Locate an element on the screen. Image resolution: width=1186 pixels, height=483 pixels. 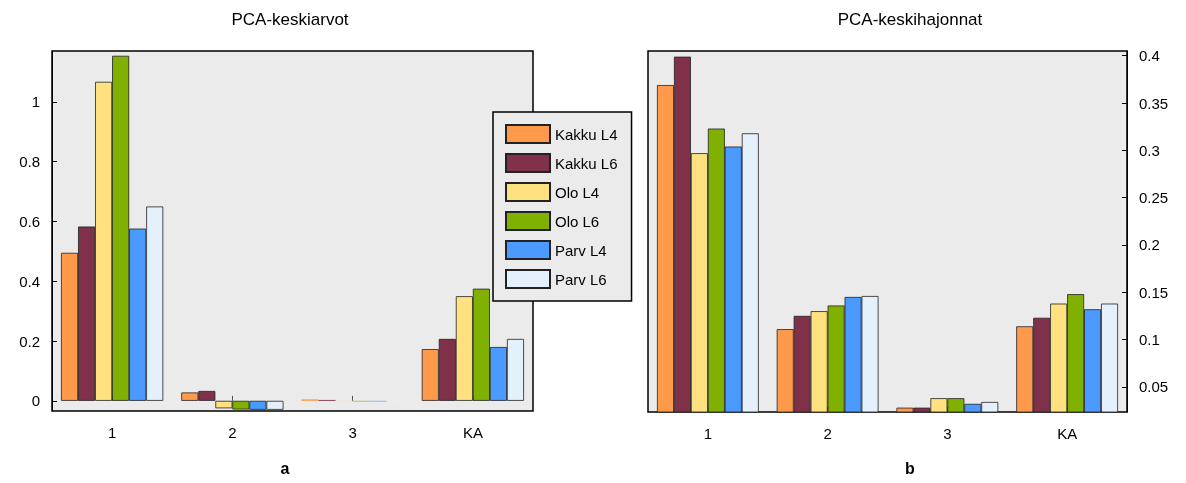
y-tick-label: 0.3 is located at coordinates (1149, 150).